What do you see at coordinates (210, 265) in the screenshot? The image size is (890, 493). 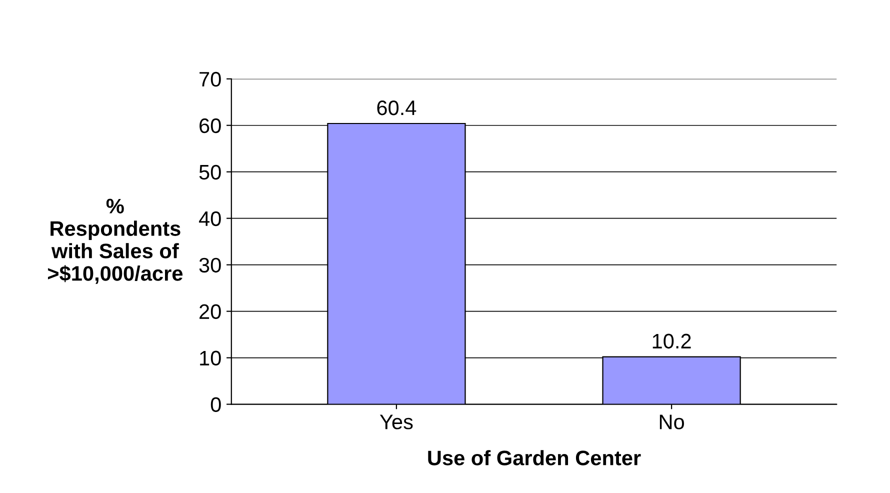 I see `y-tick-label: 30` at bounding box center [210, 265].